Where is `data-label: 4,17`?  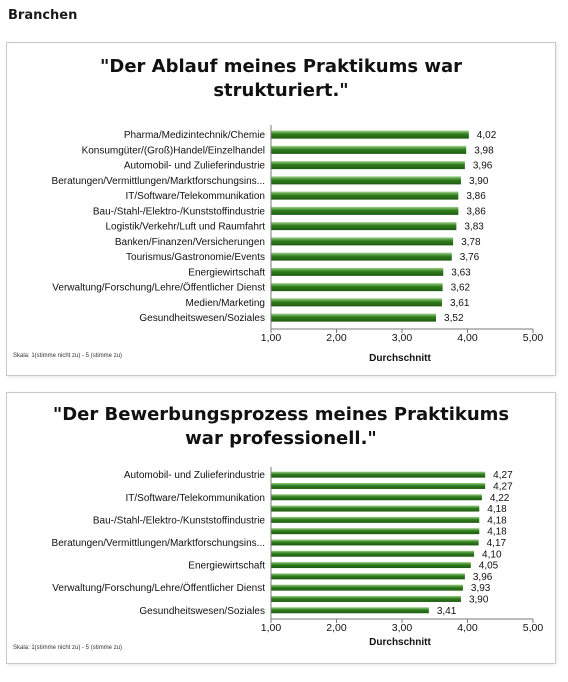 data-label: 4,17 is located at coordinates (497, 543).